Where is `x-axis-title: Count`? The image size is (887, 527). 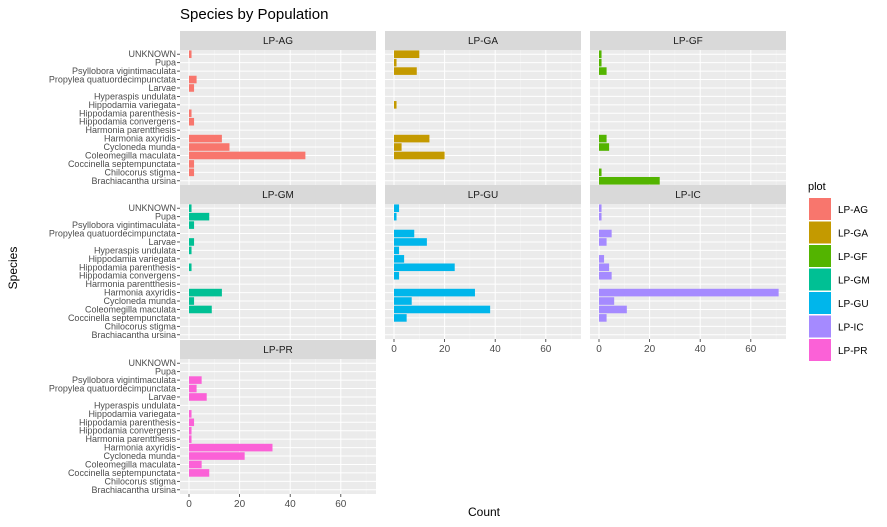
x-axis-title: Count is located at coordinates (484, 512).